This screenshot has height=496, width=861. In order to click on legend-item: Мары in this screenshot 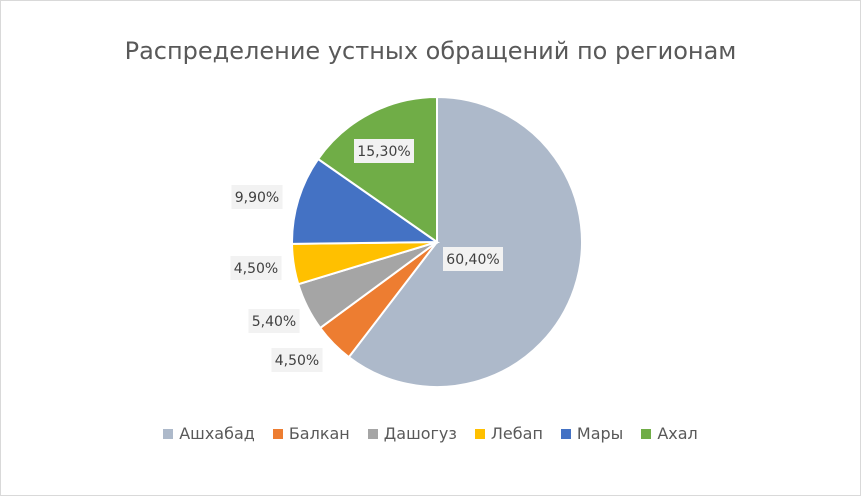, I will do `click(592, 433)`.